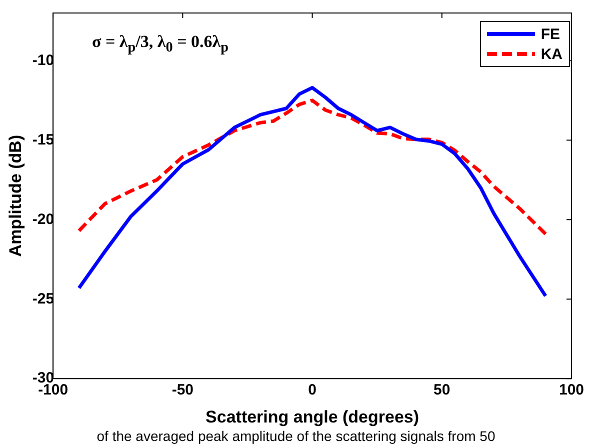 The width and height of the screenshot is (592, 446). What do you see at coordinates (15, 195) in the screenshot?
I see `y-axis-title: Amplitude (dB)` at bounding box center [15, 195].